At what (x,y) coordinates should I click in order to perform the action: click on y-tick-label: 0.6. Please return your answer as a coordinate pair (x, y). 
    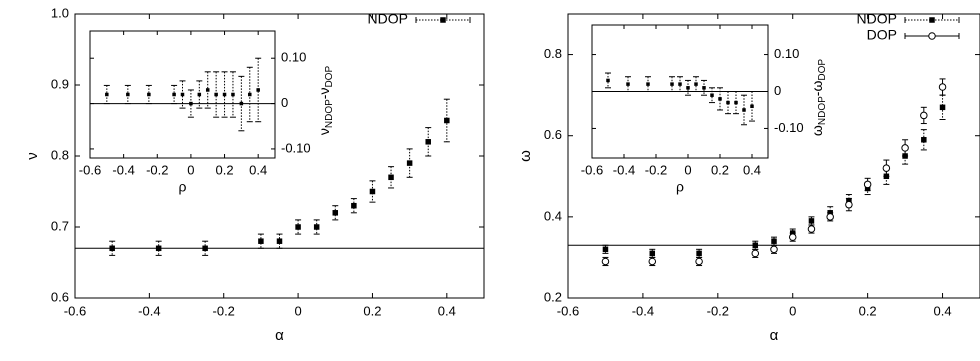
    Looking at the image, I should click on (60, 296).